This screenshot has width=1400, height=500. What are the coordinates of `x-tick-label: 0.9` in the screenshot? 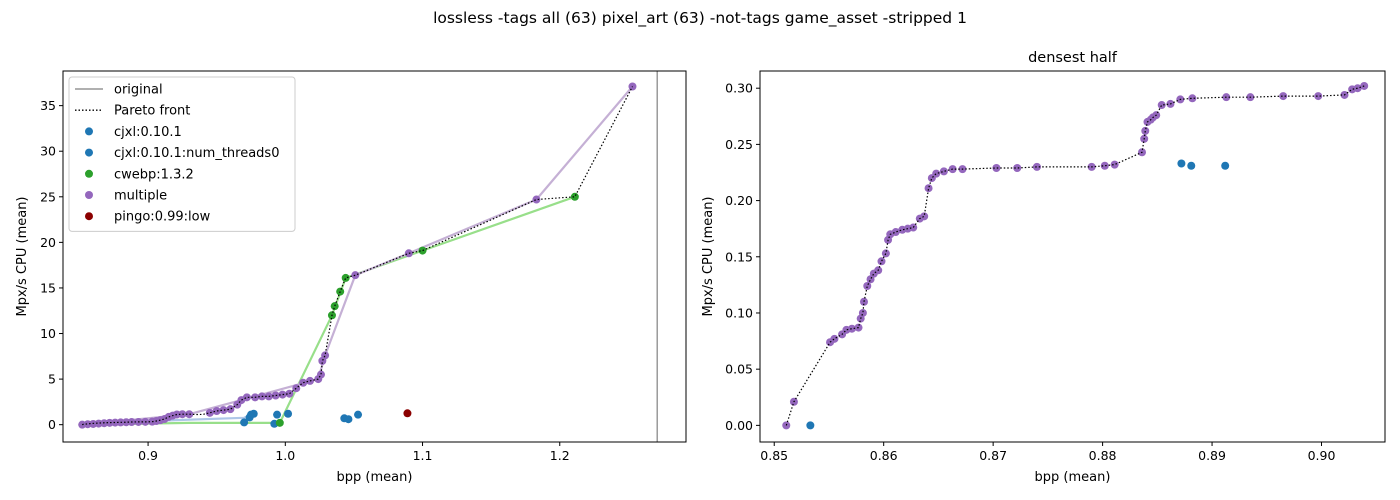 It's located at (148, 455).